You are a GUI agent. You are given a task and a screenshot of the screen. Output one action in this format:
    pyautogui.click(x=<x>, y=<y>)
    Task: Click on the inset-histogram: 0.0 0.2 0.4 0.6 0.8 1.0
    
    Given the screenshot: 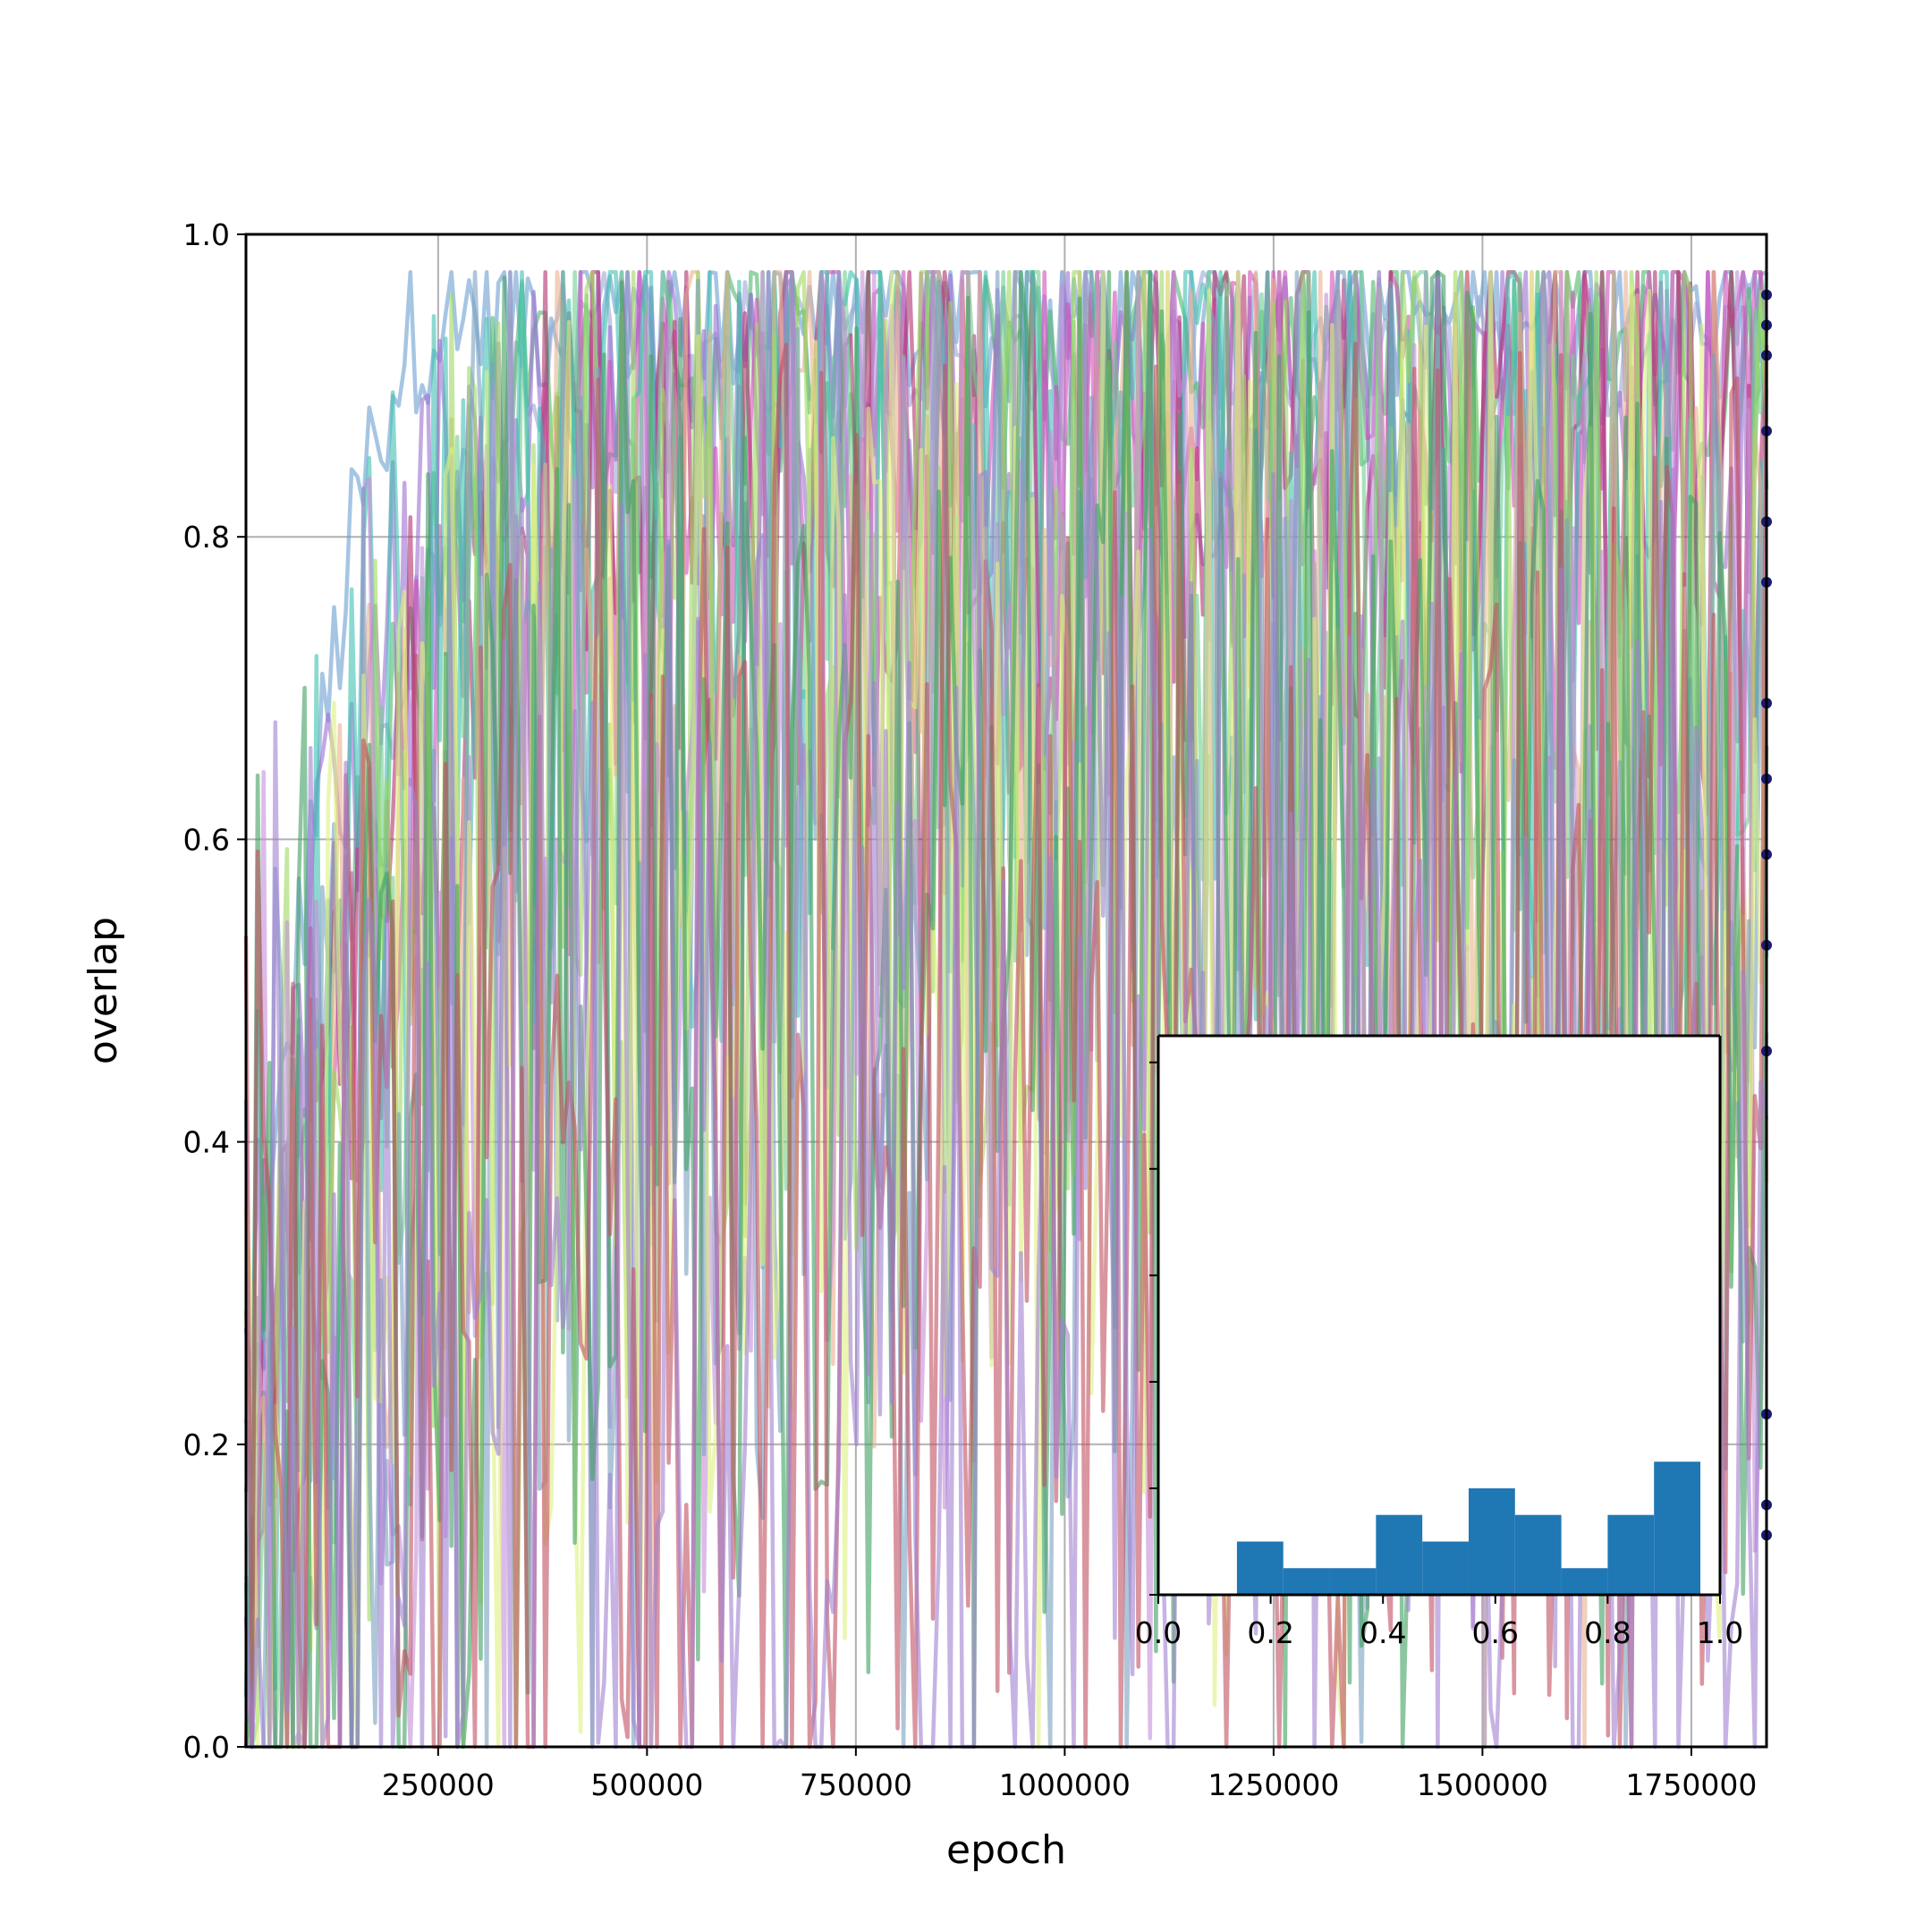 What is the action you would take?
    pyautogui.click(x=1439, y=1342)
    